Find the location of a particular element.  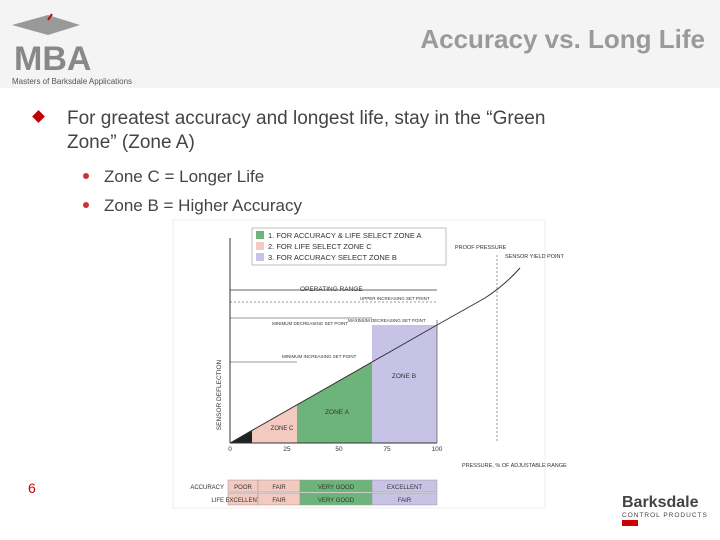

zone-b is located at coordinates (404, 384).